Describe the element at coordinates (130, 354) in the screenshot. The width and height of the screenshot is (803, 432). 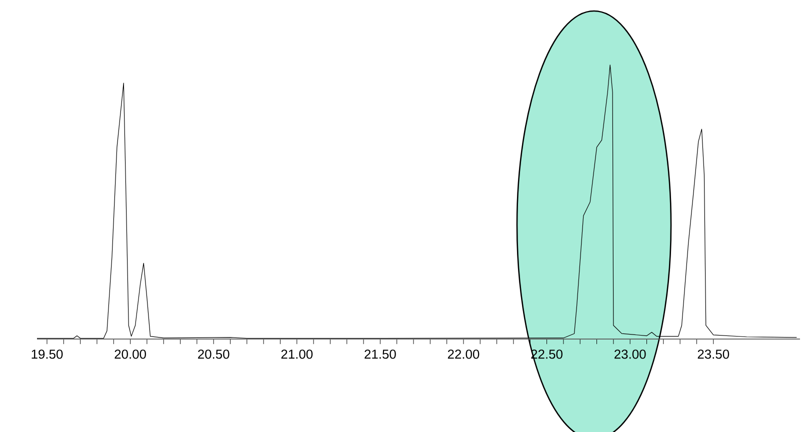
I see `x-tick-label: 20.00` at that location.